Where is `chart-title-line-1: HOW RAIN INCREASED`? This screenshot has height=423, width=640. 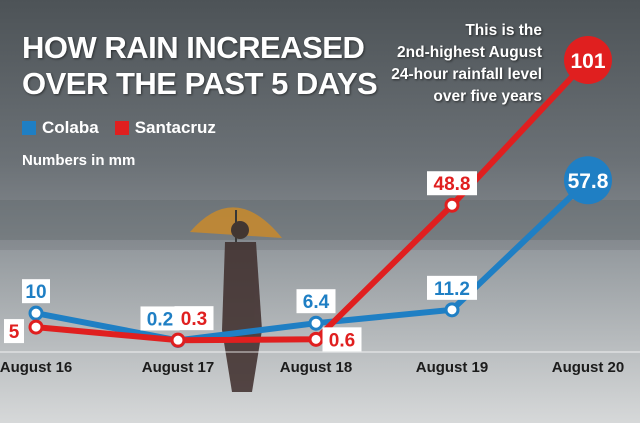
chart-title-line-1: HOW RAIN INCREASED is located at coordinates (193, 47).